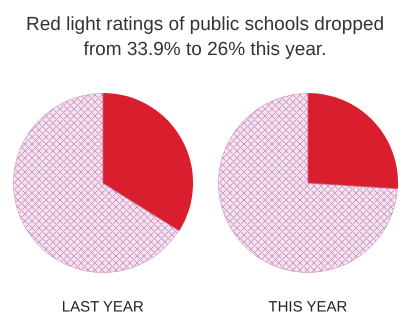 This screenshot has height=334, width=417. Describe the element at coordinates (103, 307) in the screenshot. I see `text: LAST YEAR` at that location.